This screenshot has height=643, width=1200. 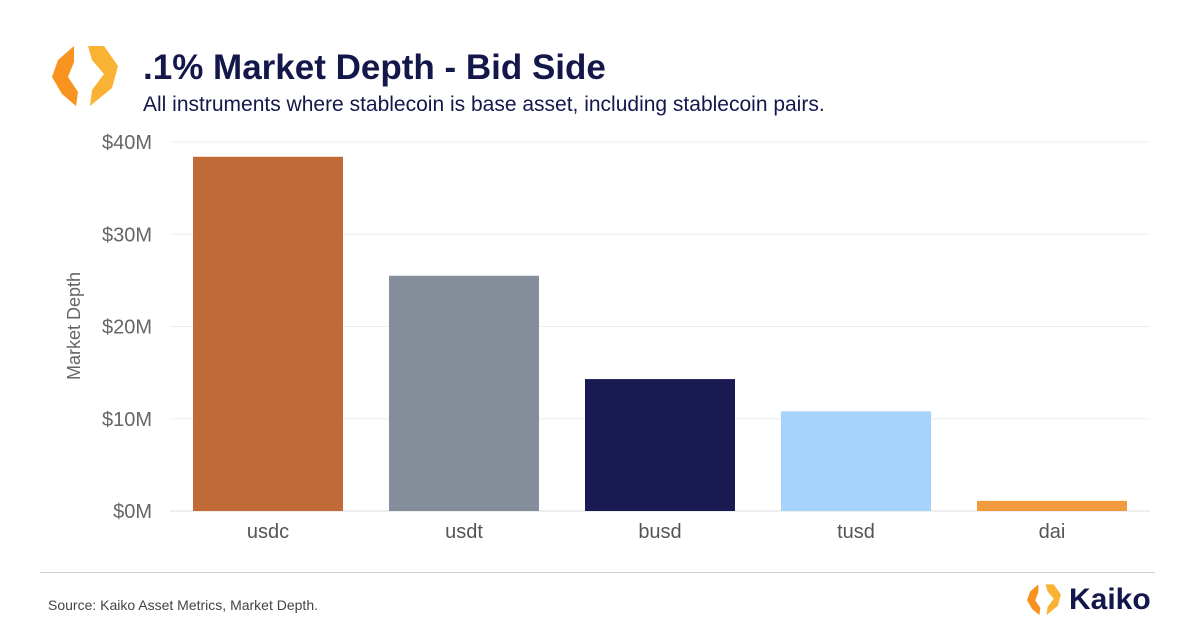 I want to click on x-tick-label: usdt, so click(x=464, y=532).